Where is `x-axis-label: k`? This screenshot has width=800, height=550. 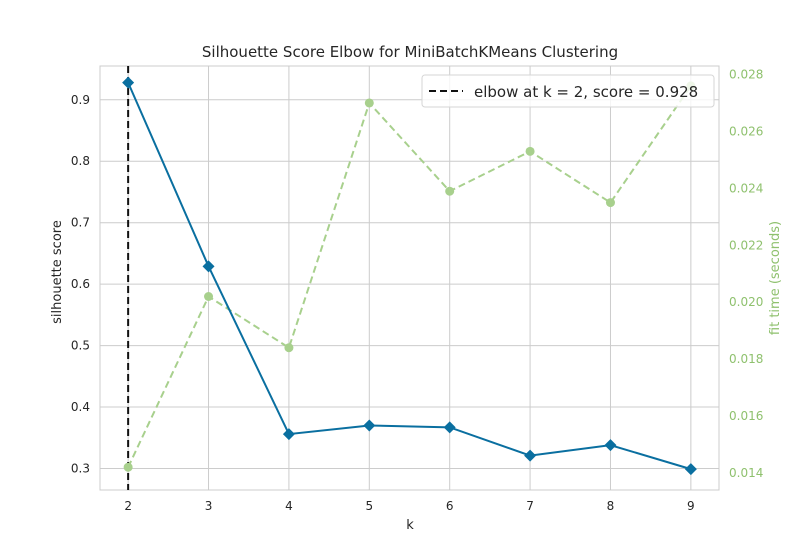
x-axis-label: k is located at coordinates (410, 525).